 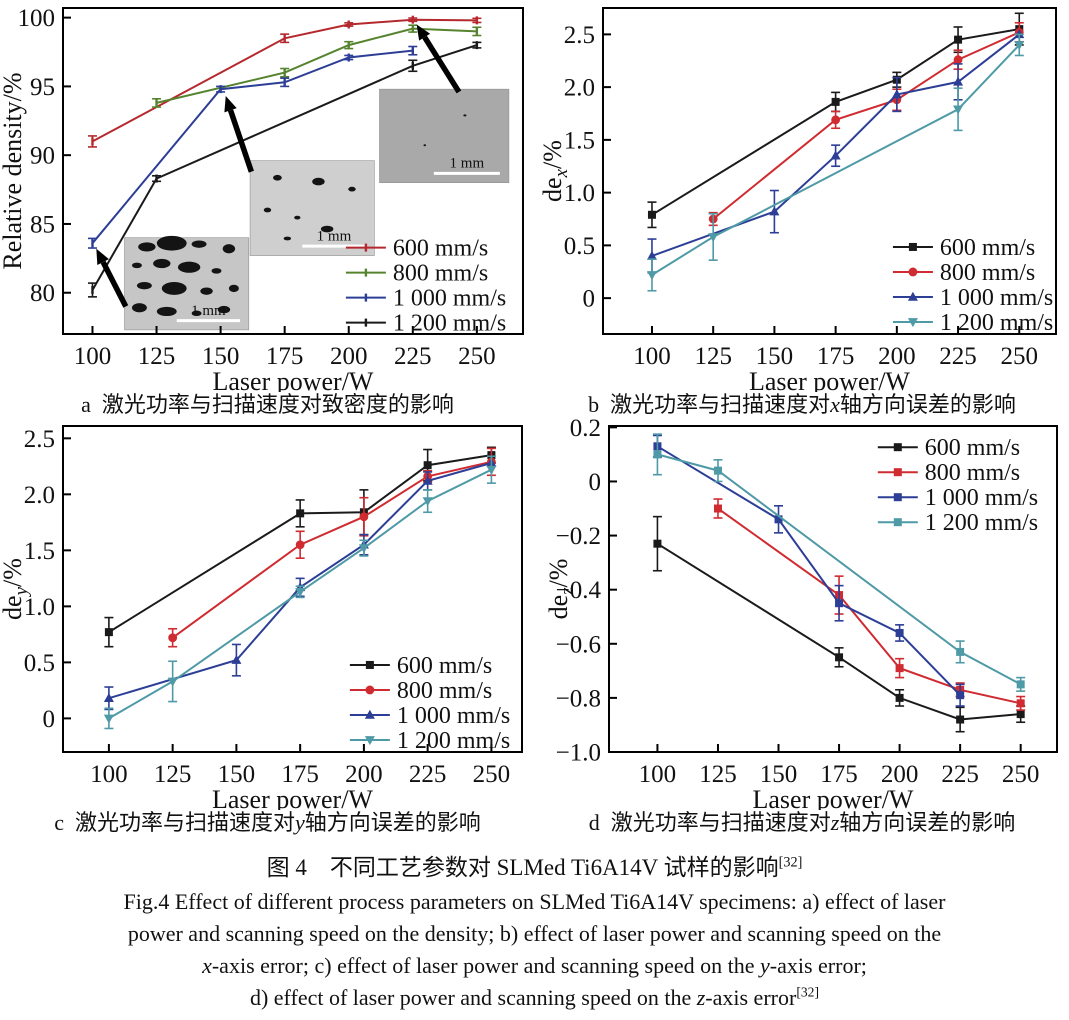 What do you see at coordinates (42, 87) in the screenshot?
I see `y-tick-label: 95` at bounding box center [42, 87].